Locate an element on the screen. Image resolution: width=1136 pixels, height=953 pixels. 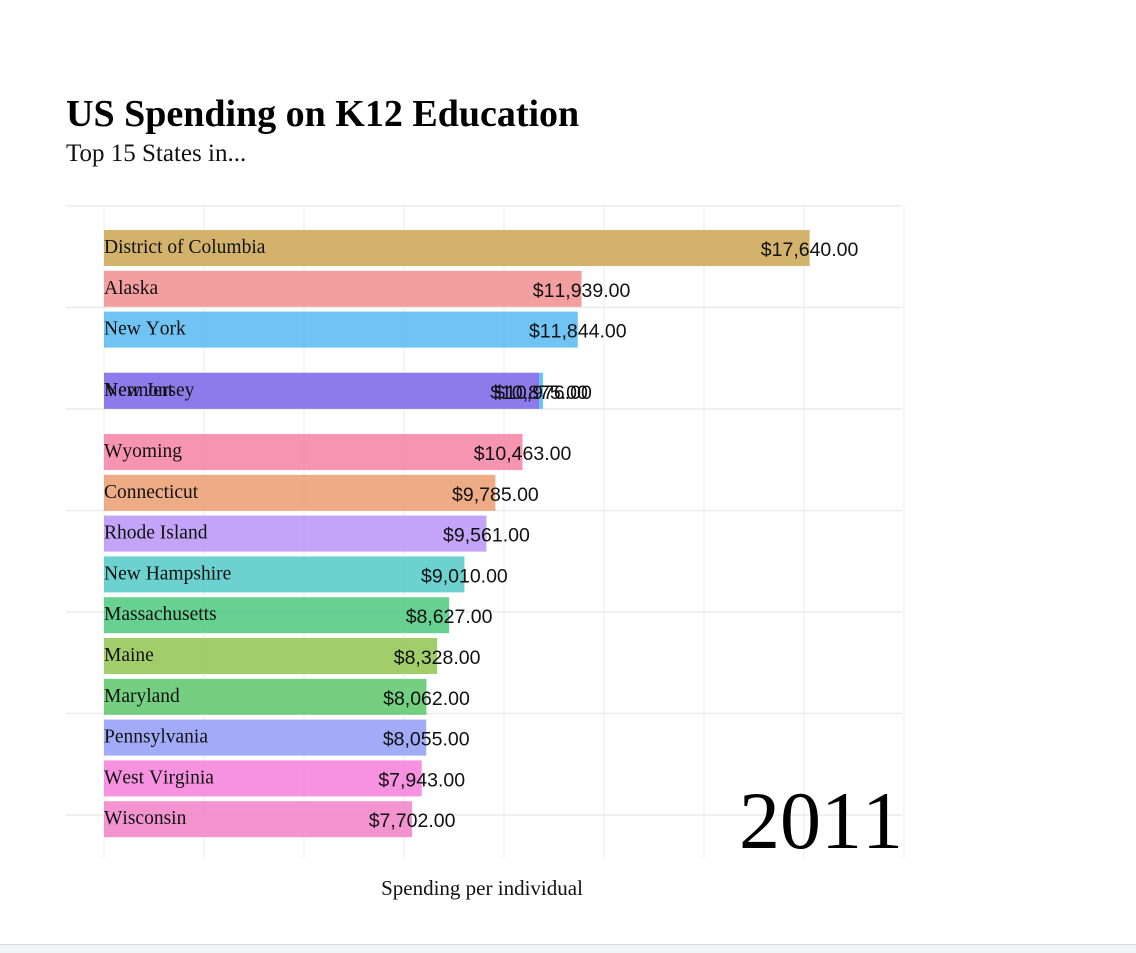
category-label: New Jersey is located at coordinates (149, 390).